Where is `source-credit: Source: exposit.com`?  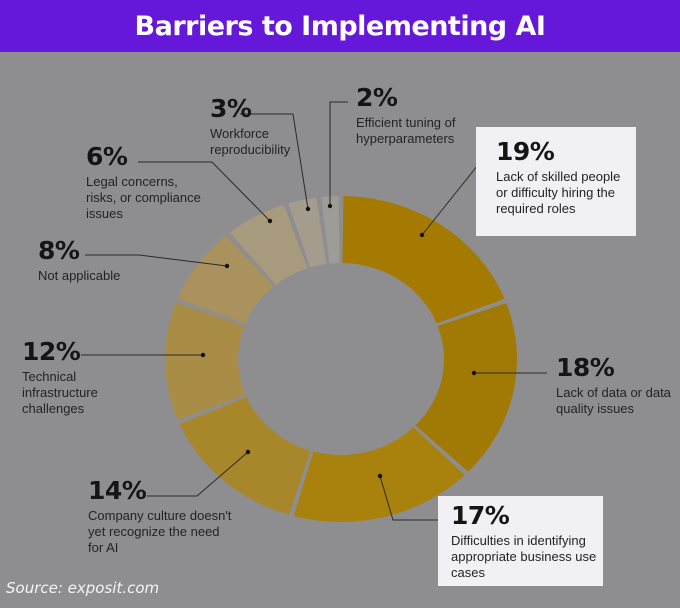 source-credit: Source: exposit.com is located at coordinates (83, 588).